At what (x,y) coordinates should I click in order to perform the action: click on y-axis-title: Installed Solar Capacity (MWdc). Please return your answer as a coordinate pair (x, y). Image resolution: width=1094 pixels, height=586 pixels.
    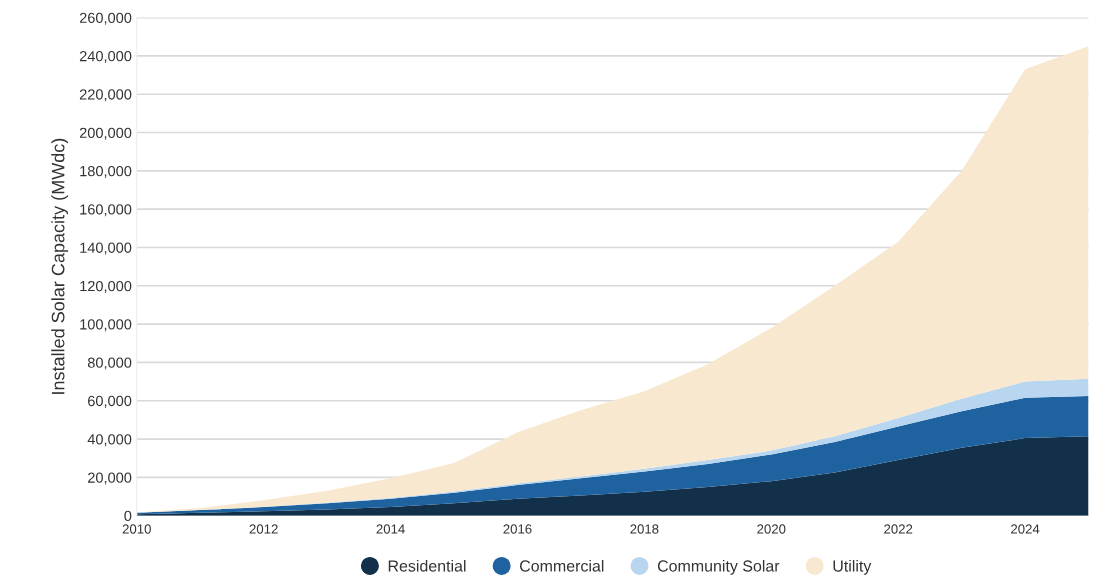
    Looking at the image, I should click on (60, 266).